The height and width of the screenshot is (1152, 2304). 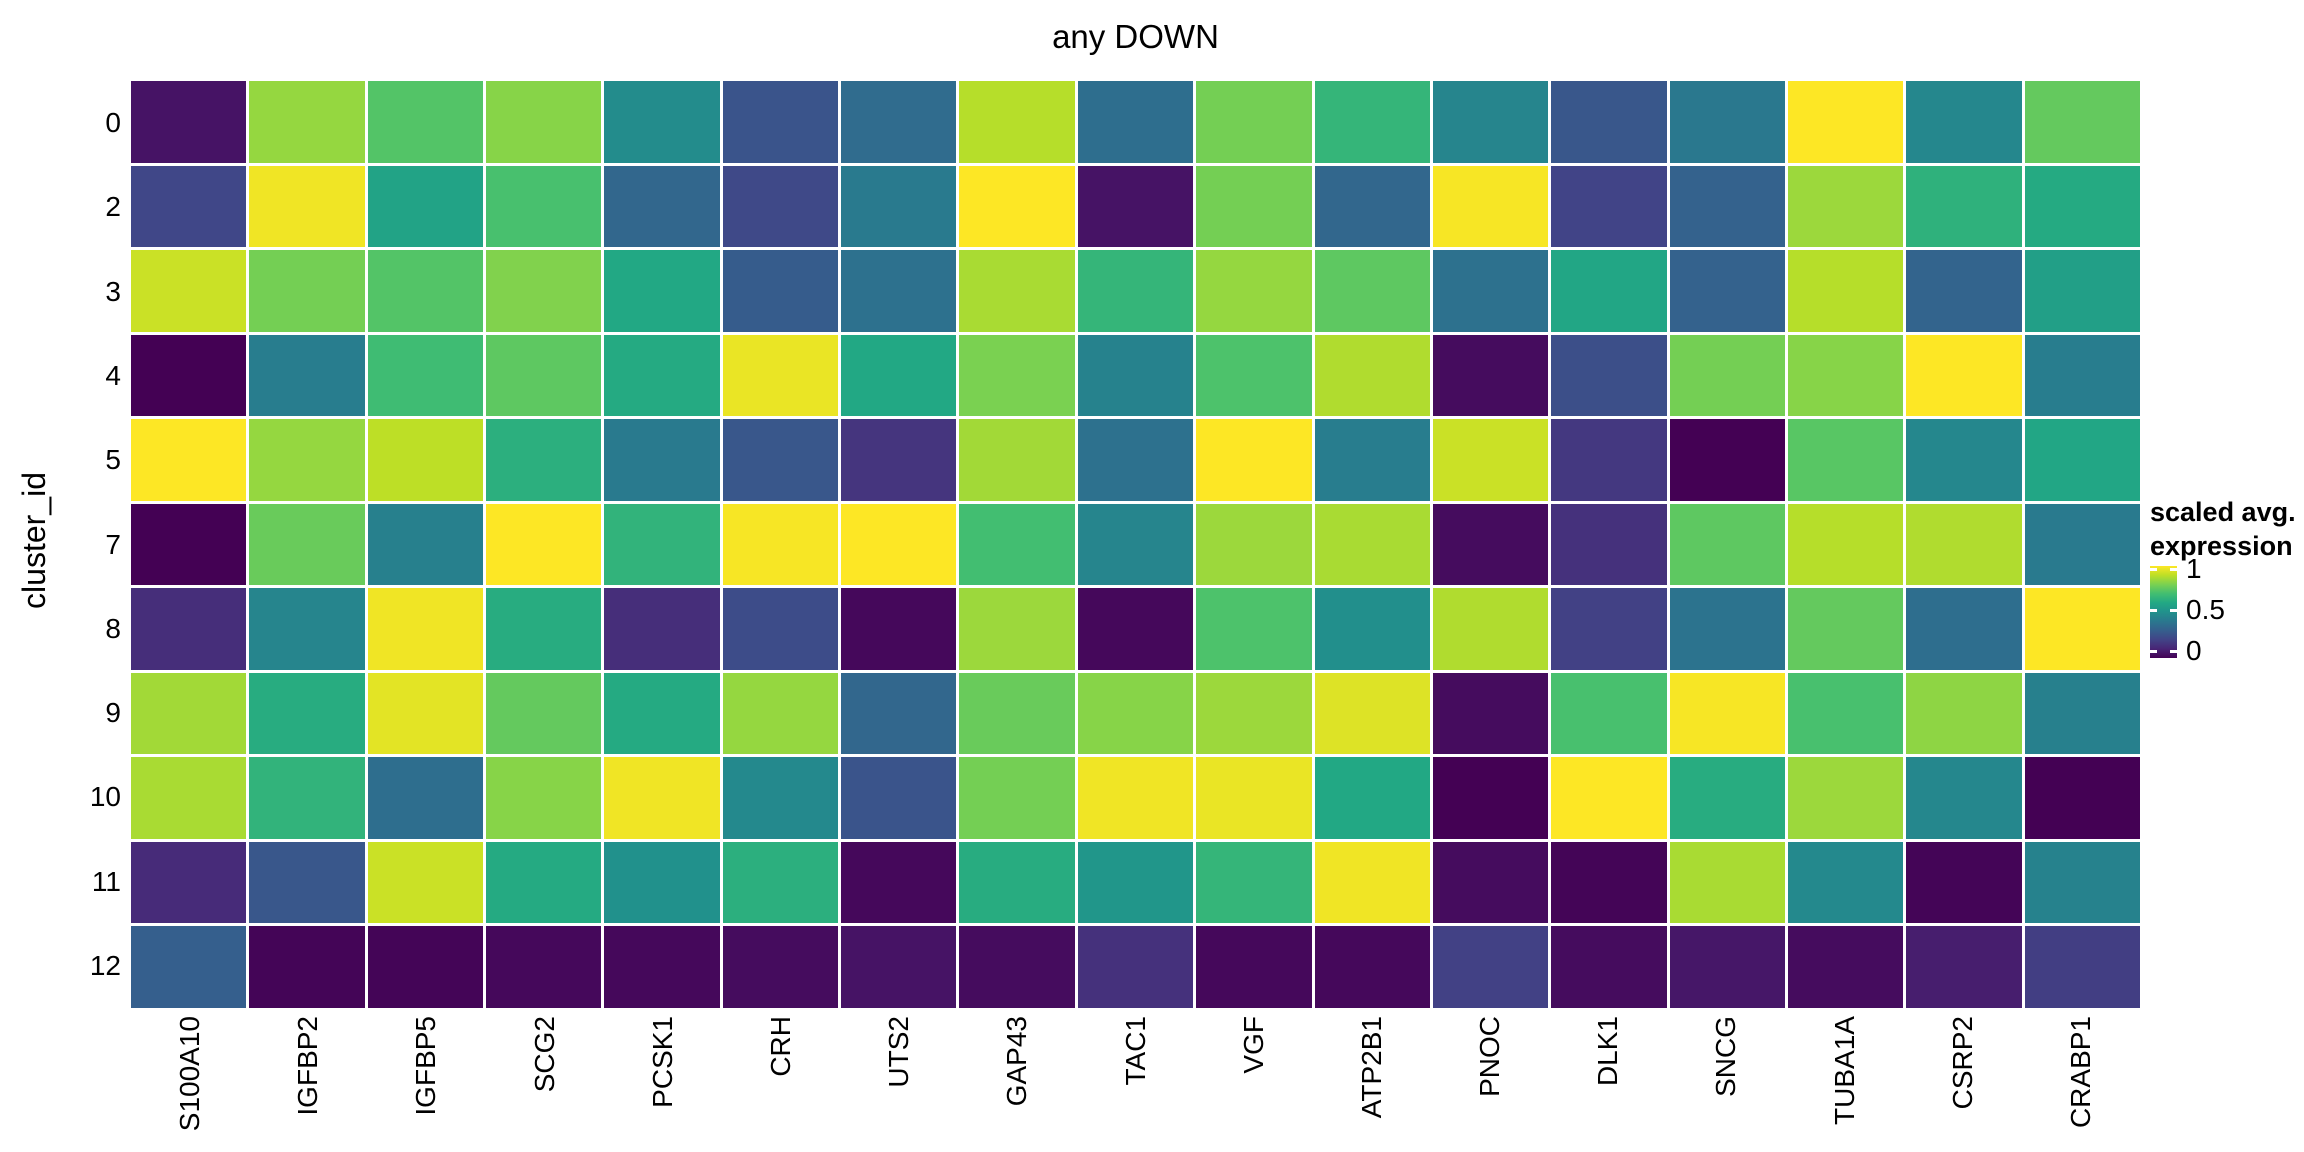 What do you see at coordinates (308, 1066) in the screenshot?
I see `x-tick-label-IGFBP2: IGFBP2` at bounding box center [308, 1066].